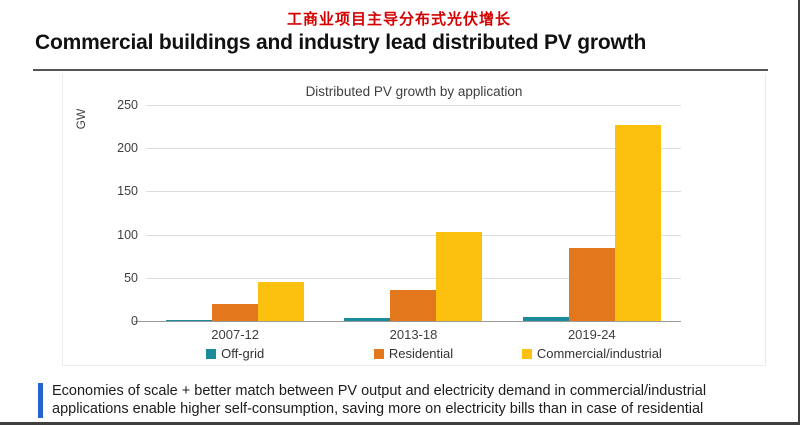 This screenshot has height=425, width=800. What do you see at coordinates (421, 353) in the screenshot?
I see `legend-label: Residential` at bounding box center [421, 353].